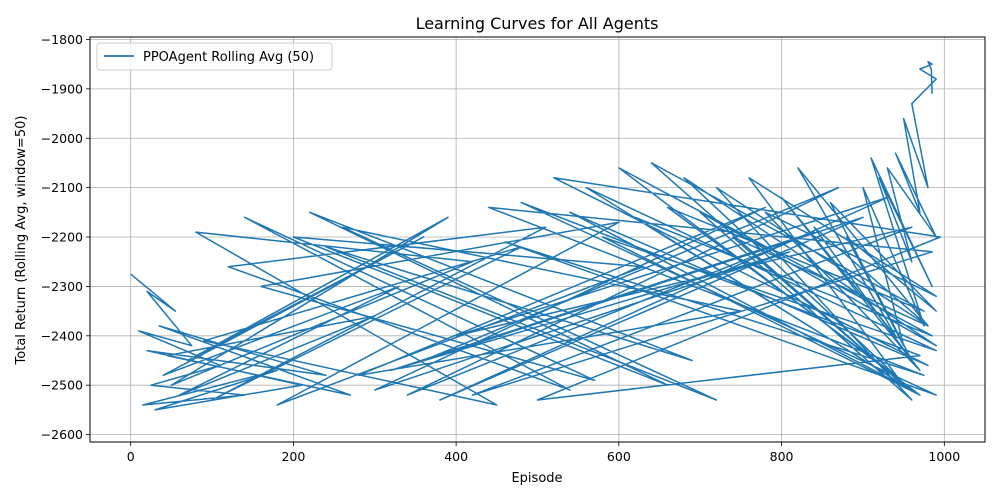 This screenshot has width=1000, height=500. What do you see at coordinates (62, 335) in the screenshot?
I see `y-tick-label: −2400` at bounding box center [62, 335].